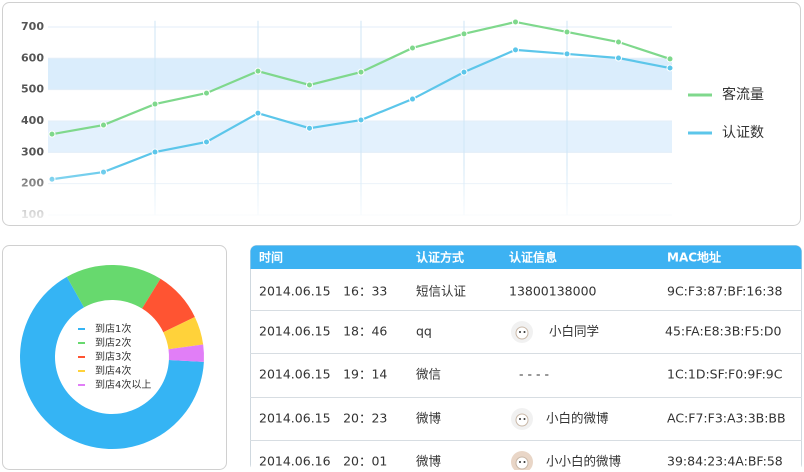 This screenshot has width=804, height=472. What do you see at coordinates (113, 328) in the screenshot?
I see `legend-label: 到店1次` at bounding box center [113, 328].